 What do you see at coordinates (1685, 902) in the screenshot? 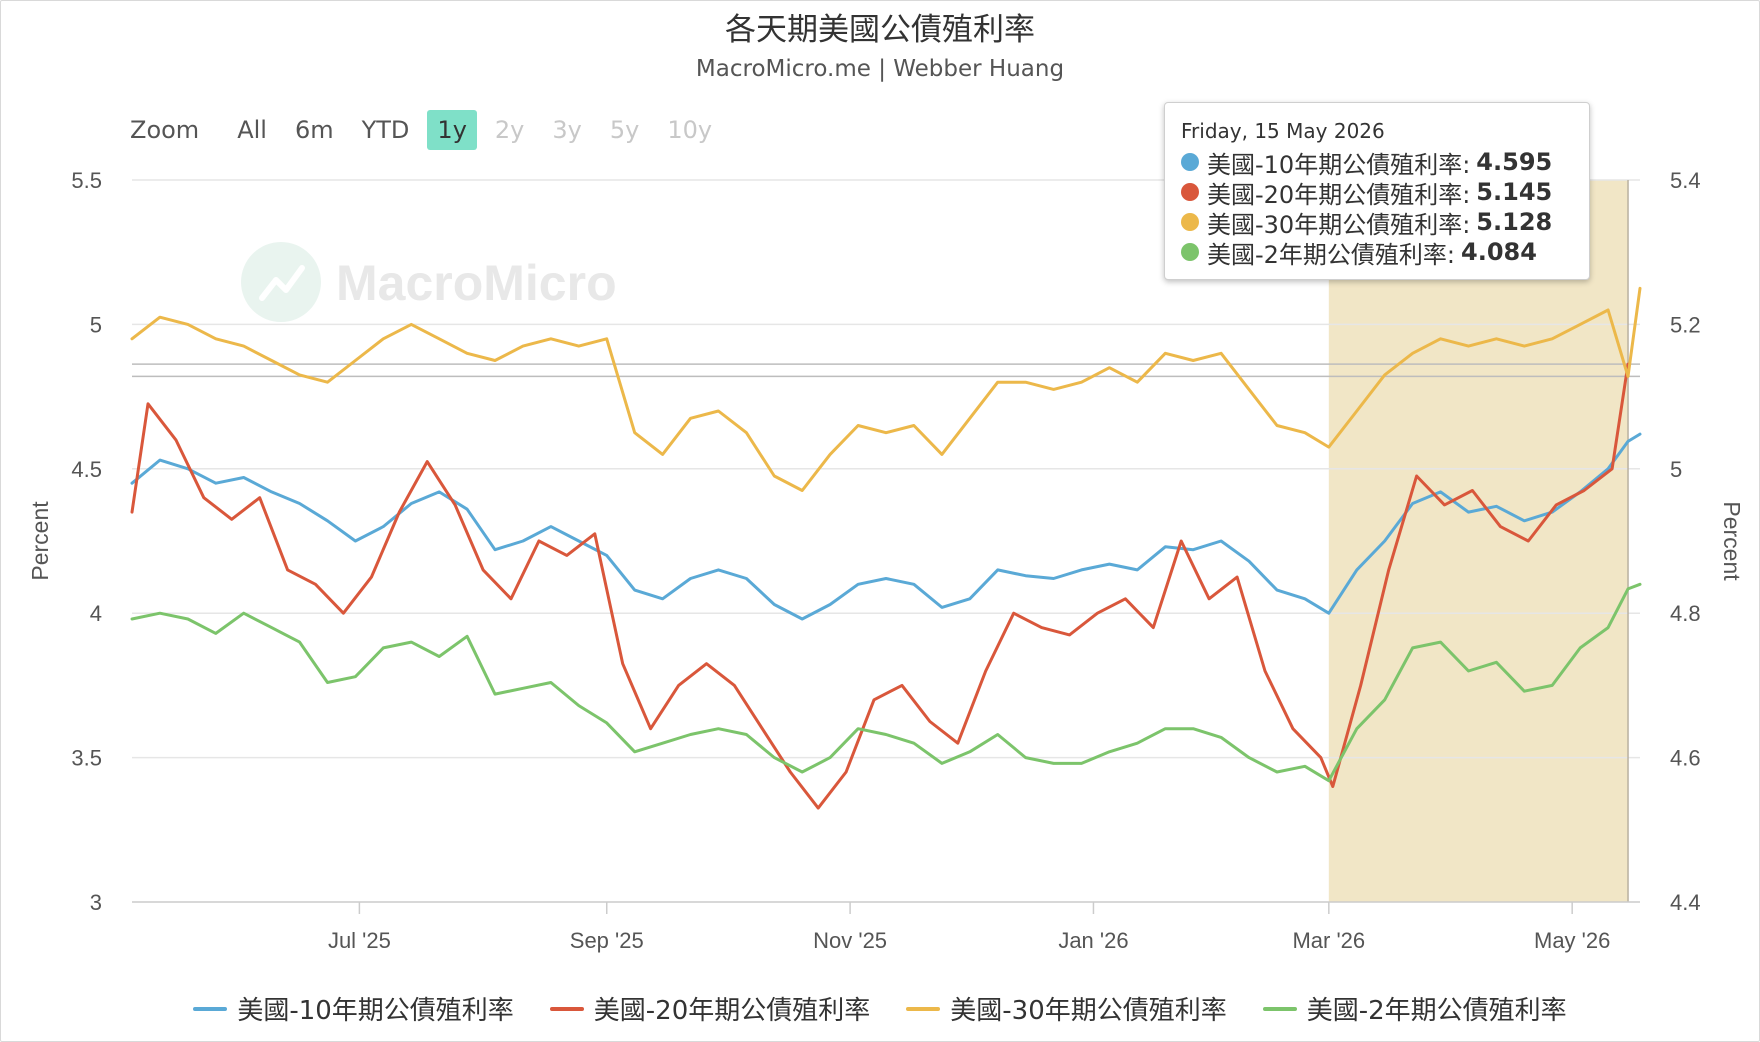
I see `y-right-tick-label: 4.4` at bounding box center [1685, 902].